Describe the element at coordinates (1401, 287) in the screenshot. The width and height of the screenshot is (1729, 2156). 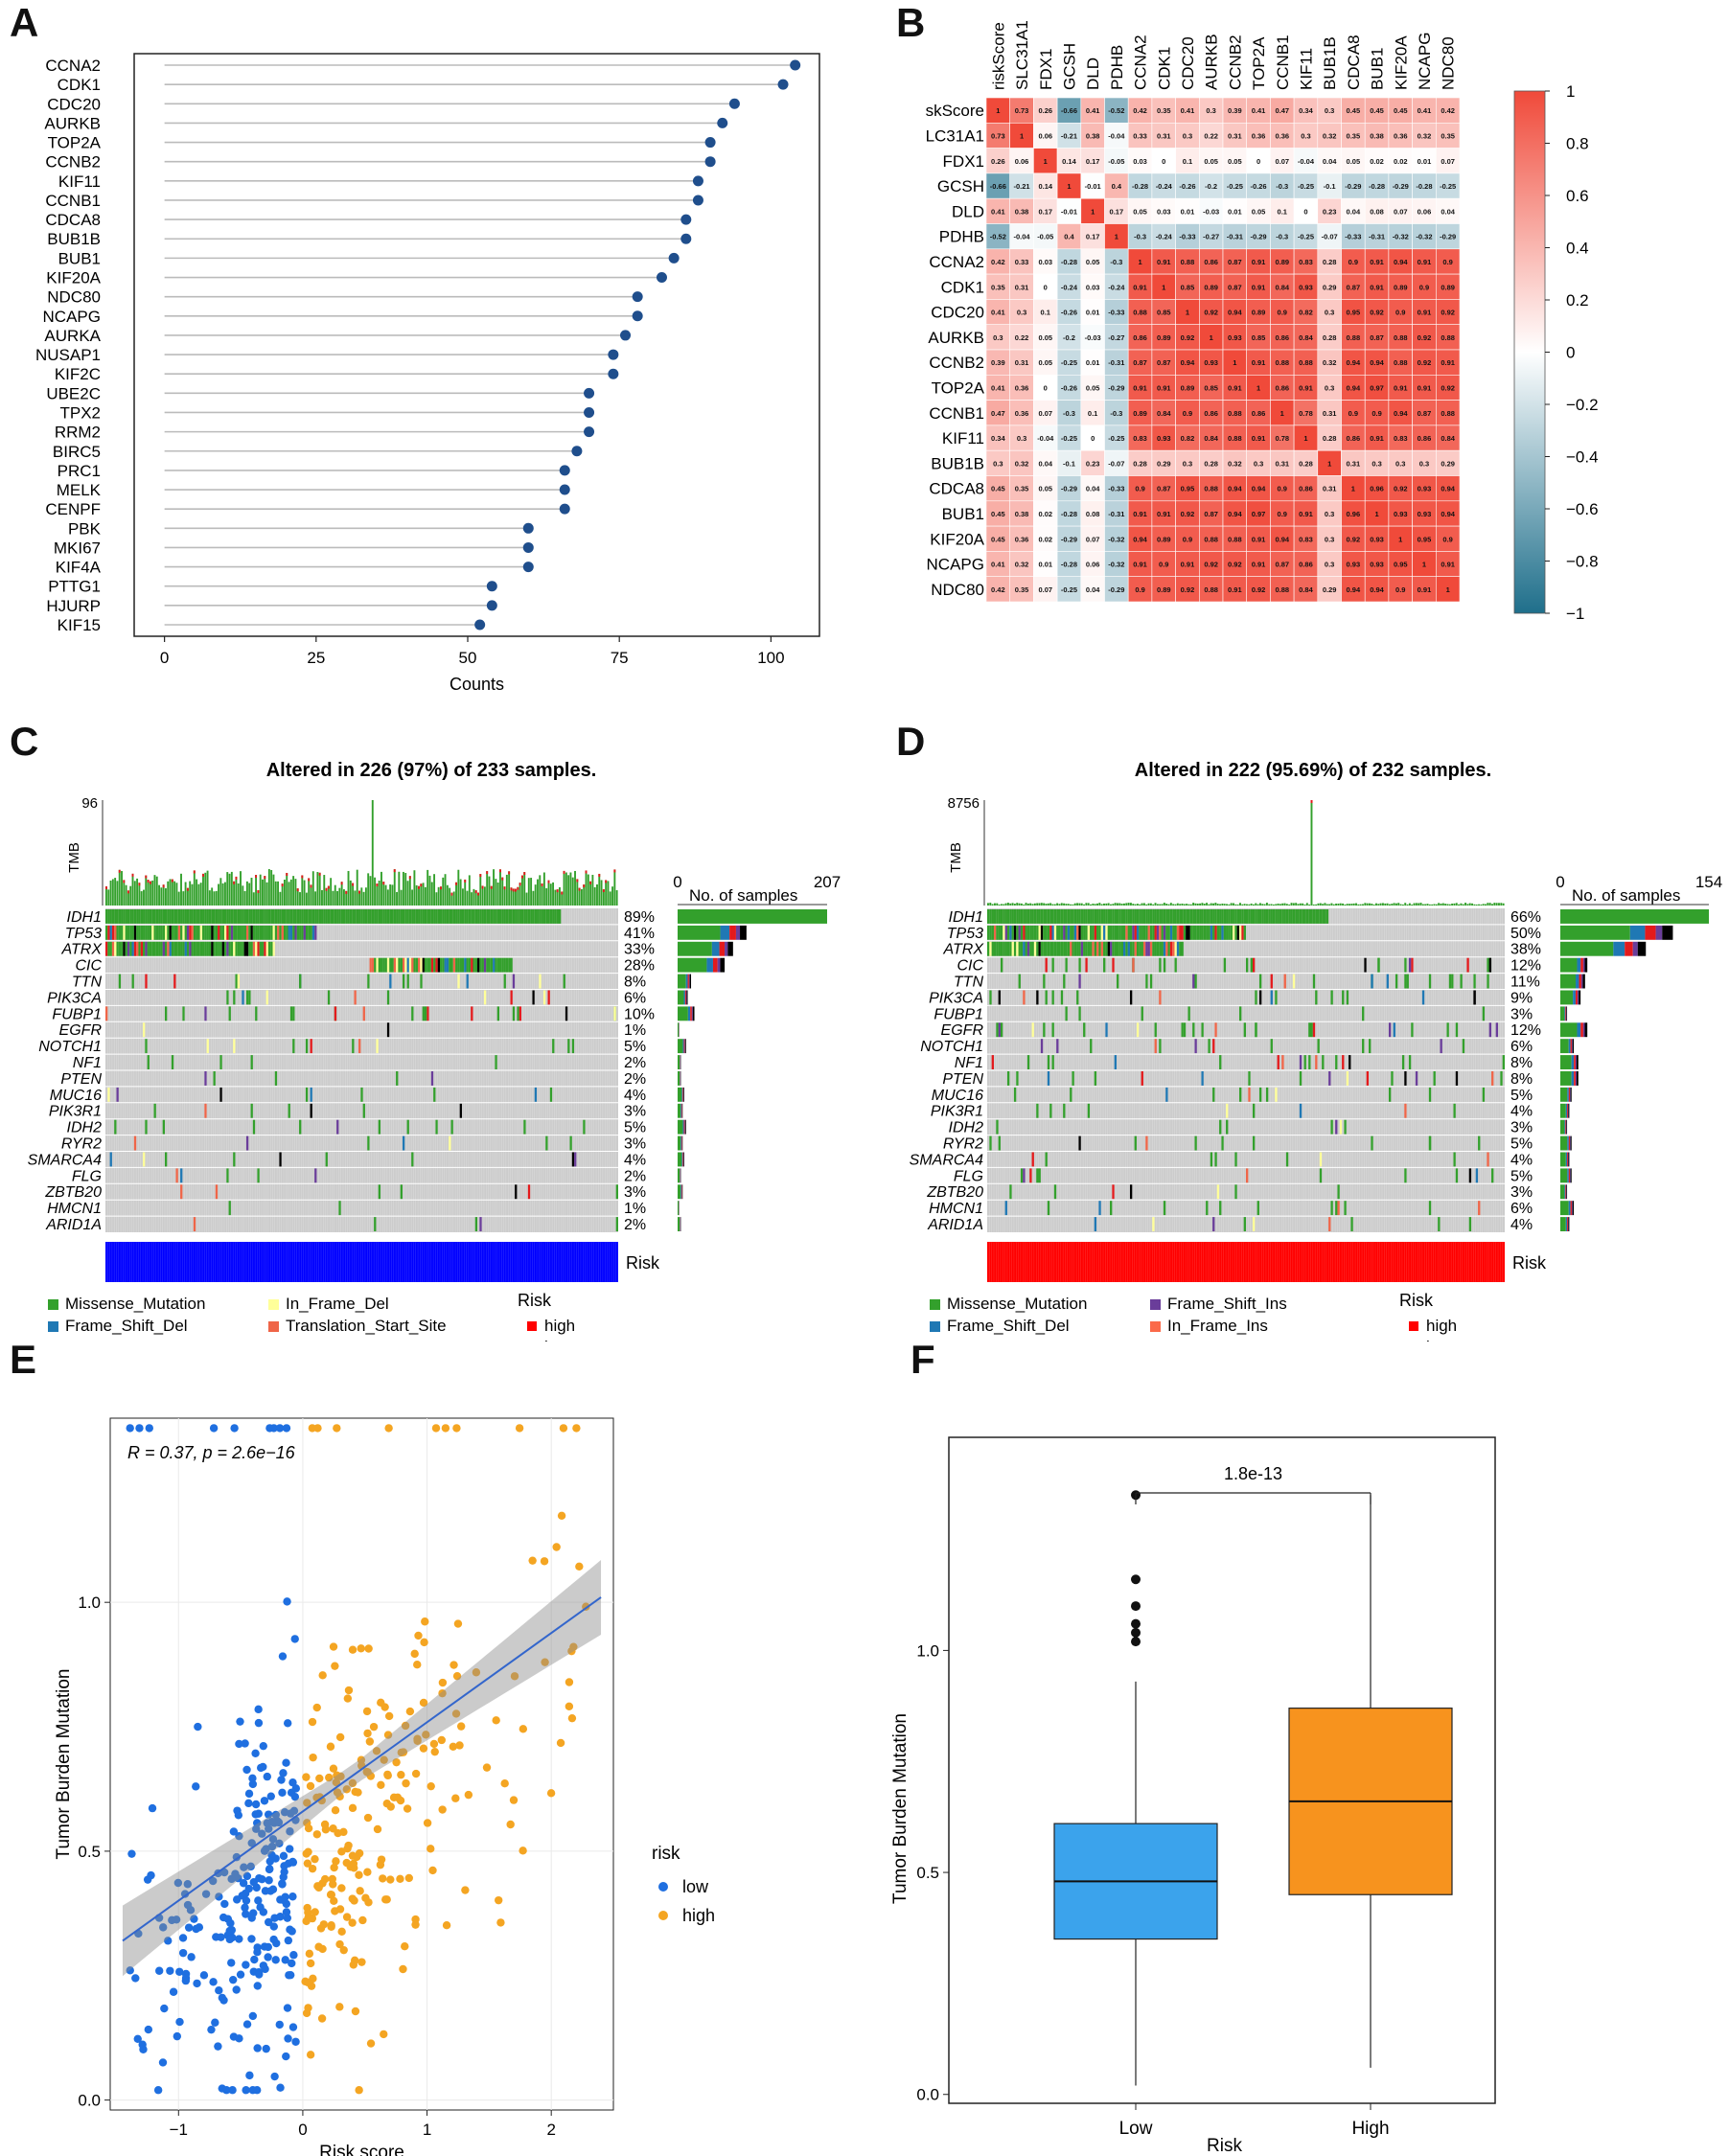
I see `heatmap-value: 0.89` at that location.